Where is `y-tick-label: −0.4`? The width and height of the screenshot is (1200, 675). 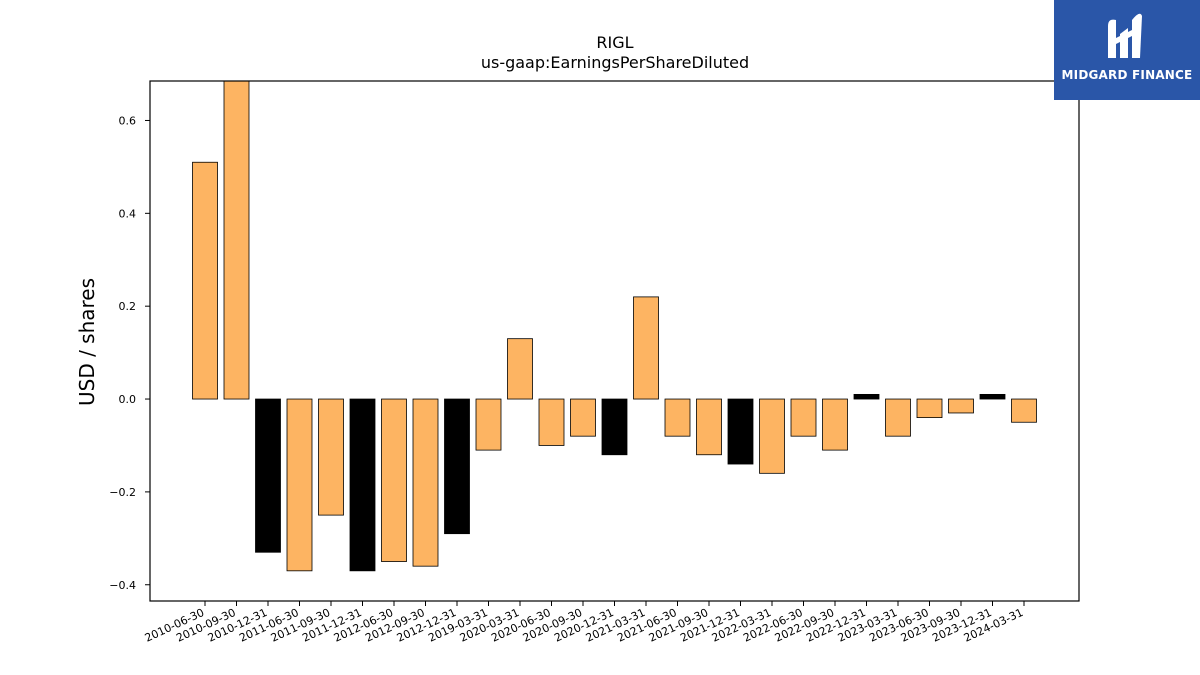 y-tick-label: −0.4 is located at coordinates (122, 585).